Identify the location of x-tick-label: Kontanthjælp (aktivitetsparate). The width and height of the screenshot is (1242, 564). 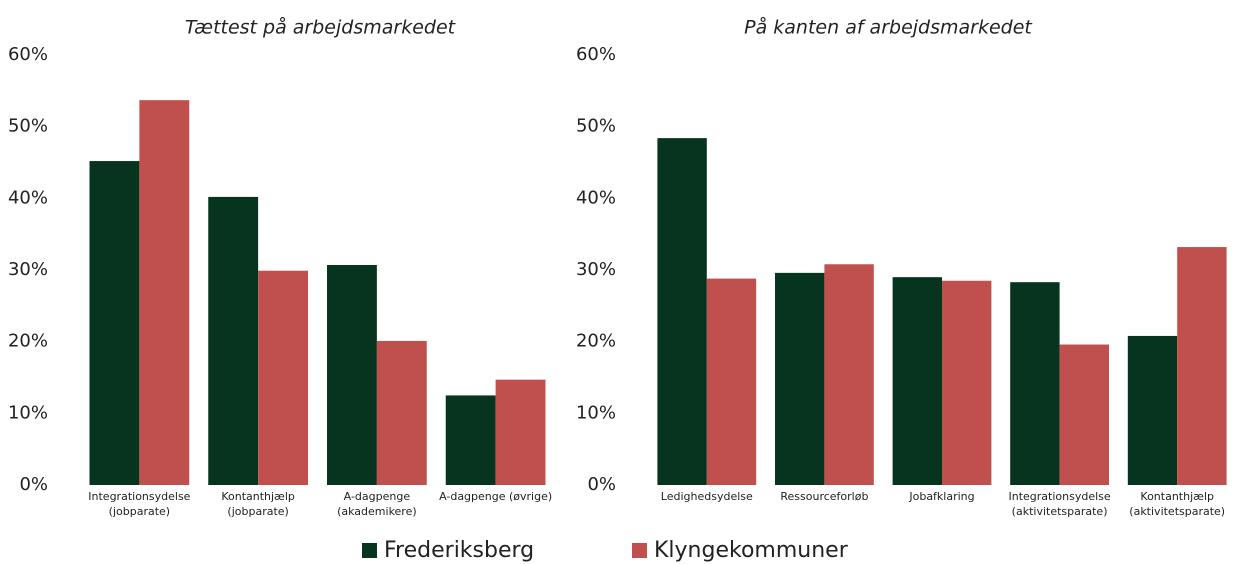
(1177, 504).